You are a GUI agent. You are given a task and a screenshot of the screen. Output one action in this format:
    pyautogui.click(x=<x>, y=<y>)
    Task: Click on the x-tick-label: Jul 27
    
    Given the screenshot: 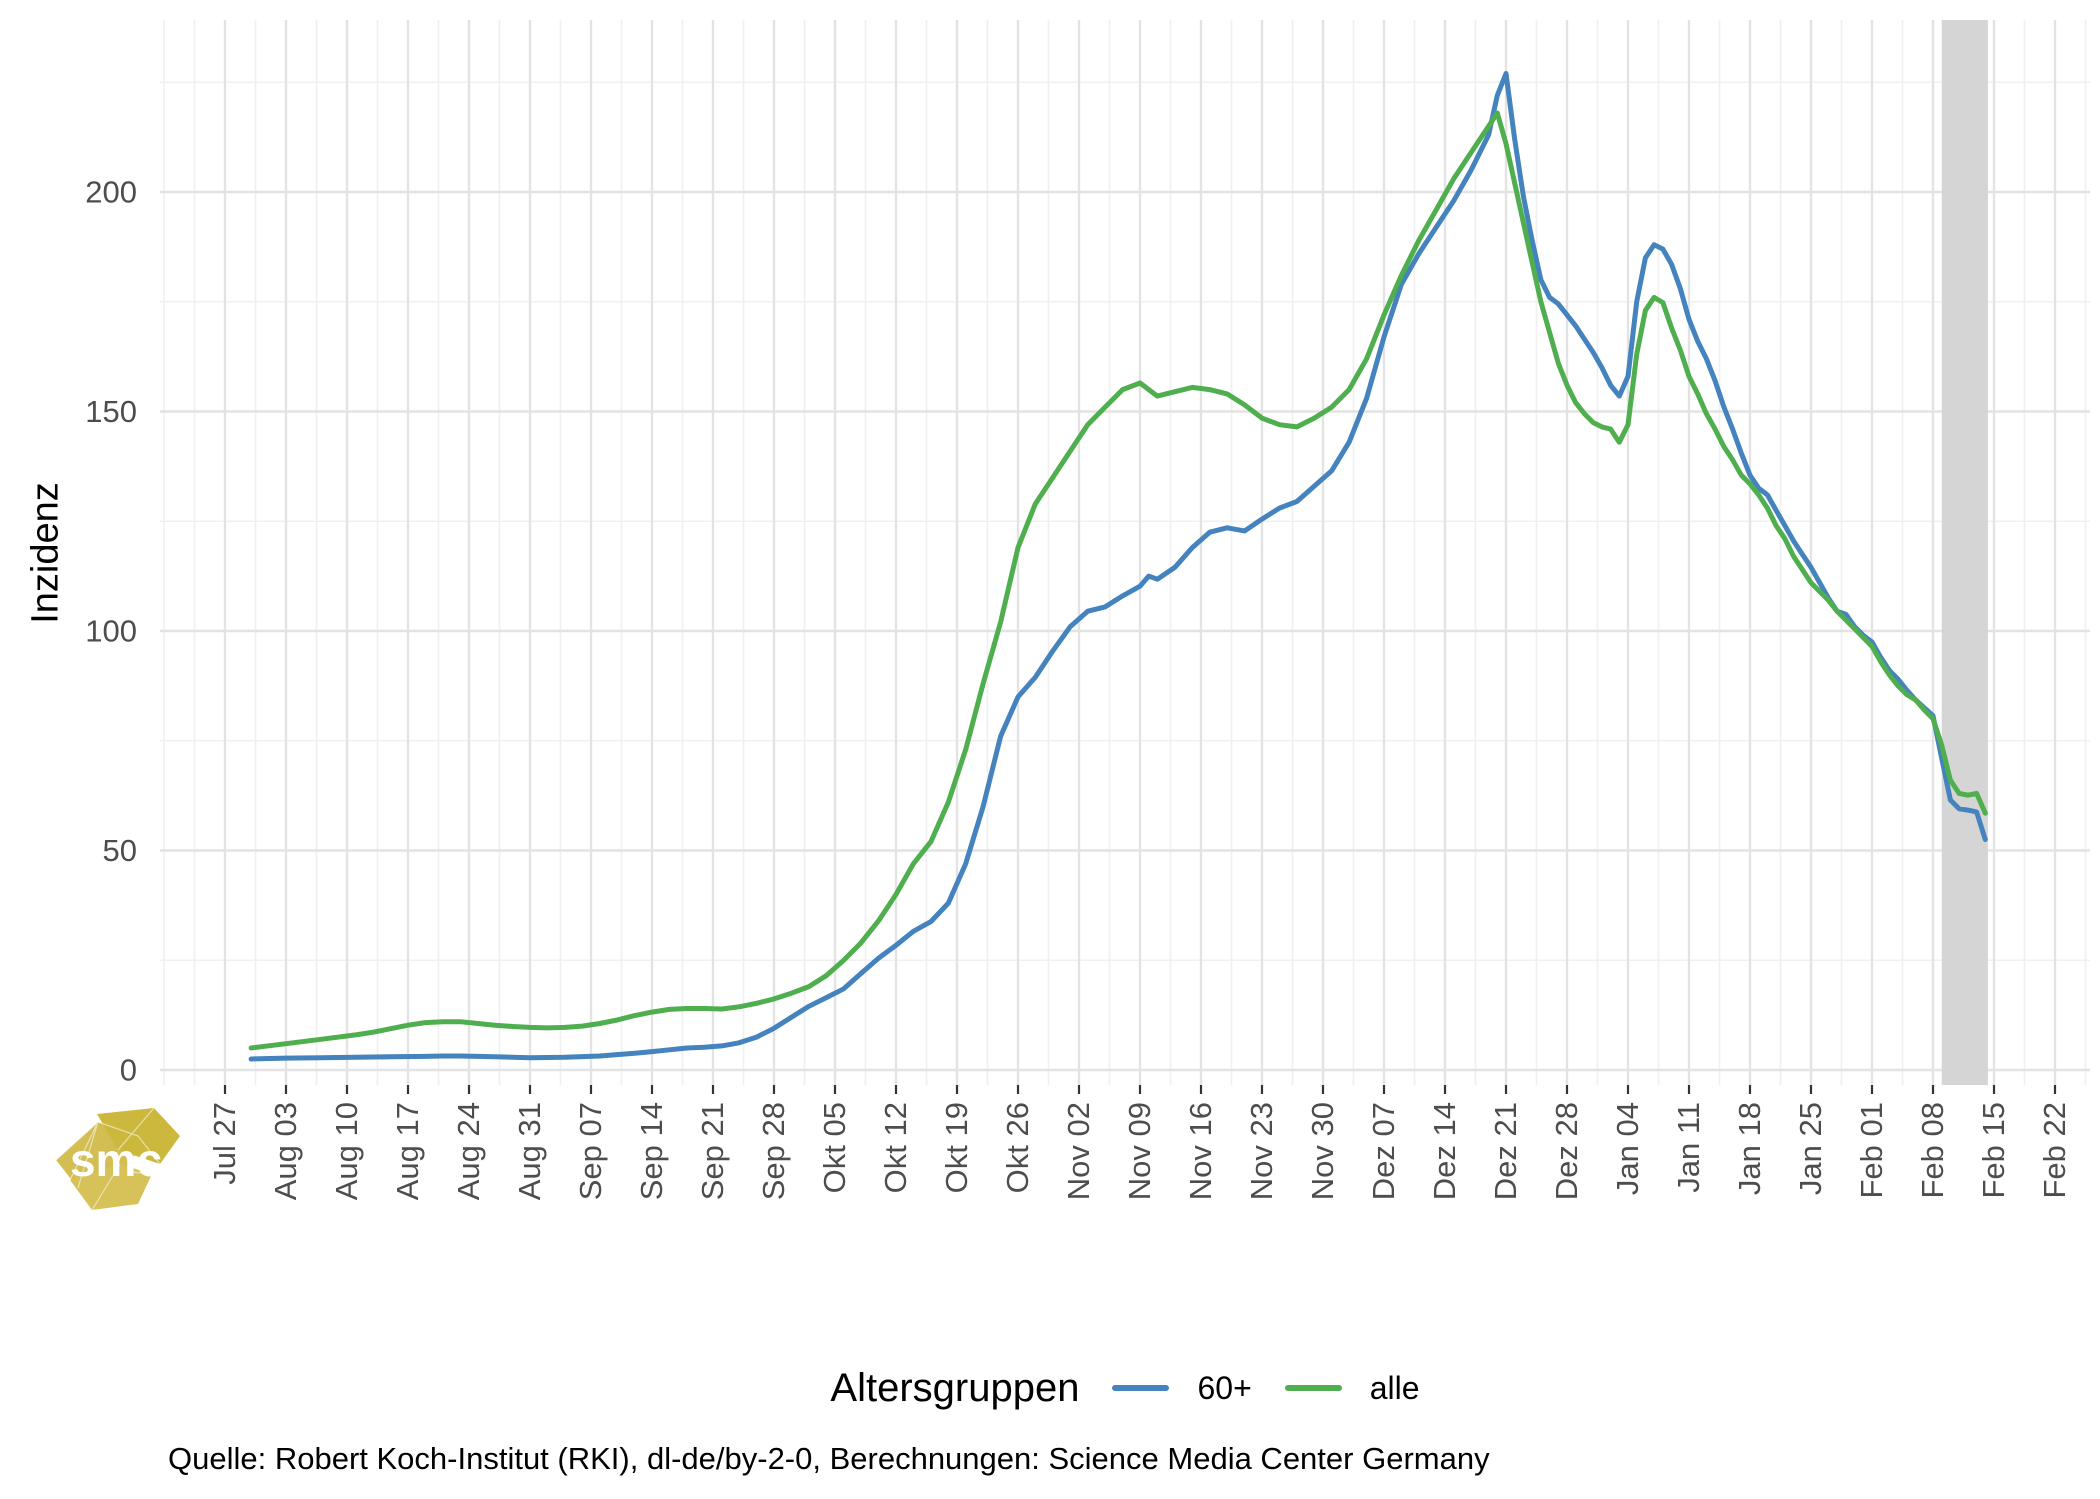 What is the action you would take?
    pyautogui.click(x=224, y=1143)
    